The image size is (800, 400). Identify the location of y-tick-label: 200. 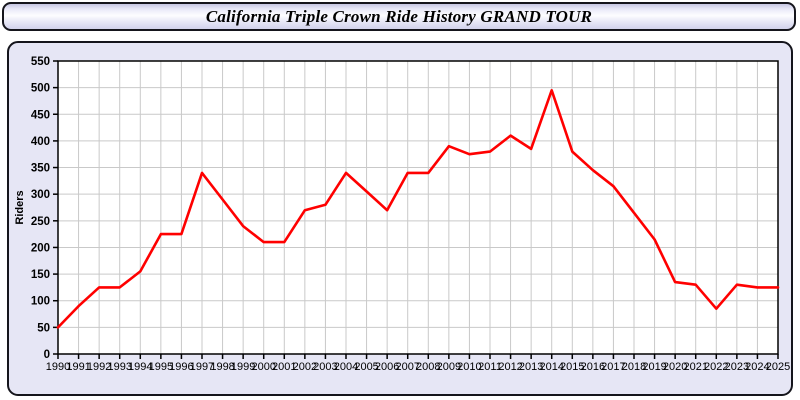
(40, 248).